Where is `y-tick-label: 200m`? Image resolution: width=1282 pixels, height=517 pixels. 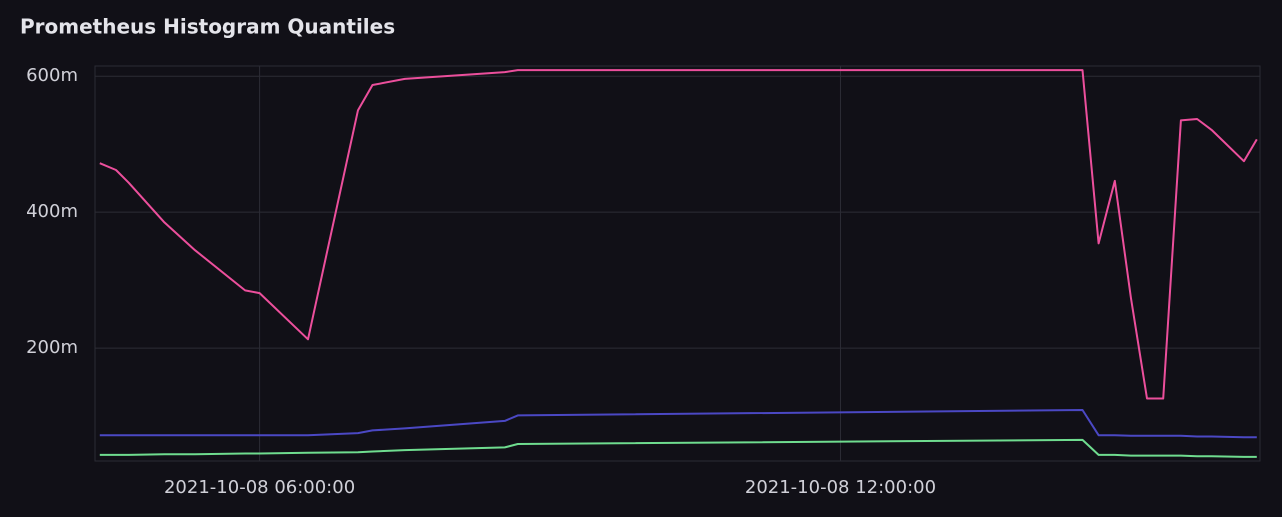 y-tick-label: 200m is located at coordinates (52, 347).